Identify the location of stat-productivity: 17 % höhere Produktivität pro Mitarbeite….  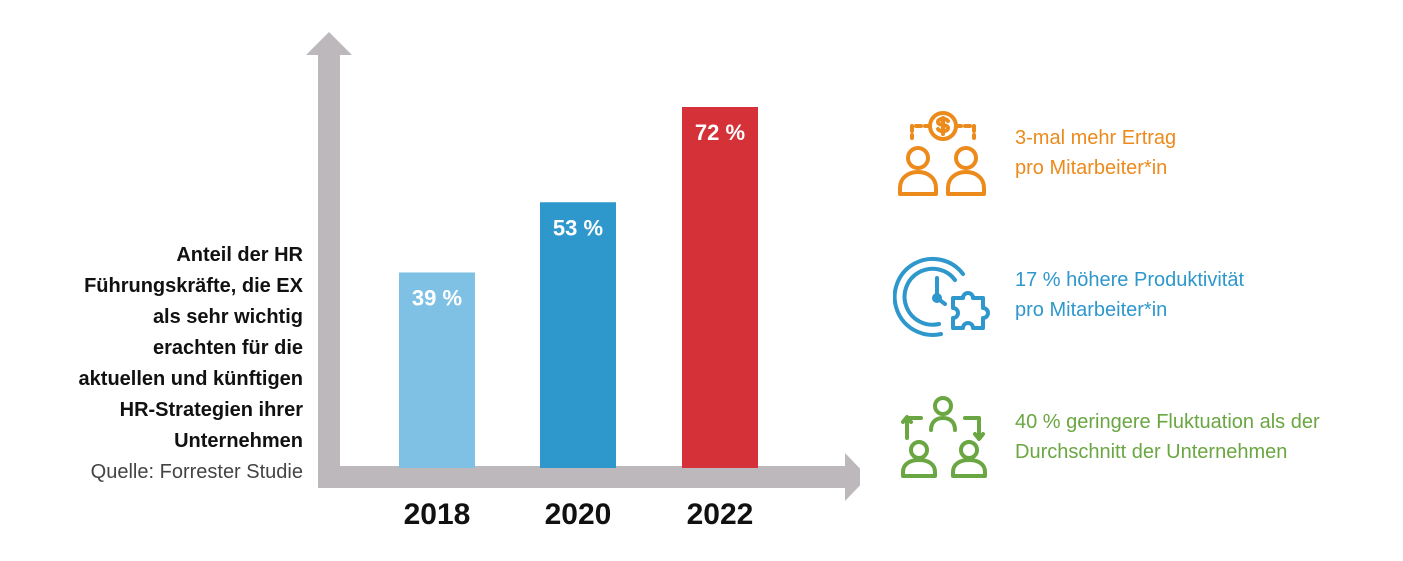
(1068, 295).